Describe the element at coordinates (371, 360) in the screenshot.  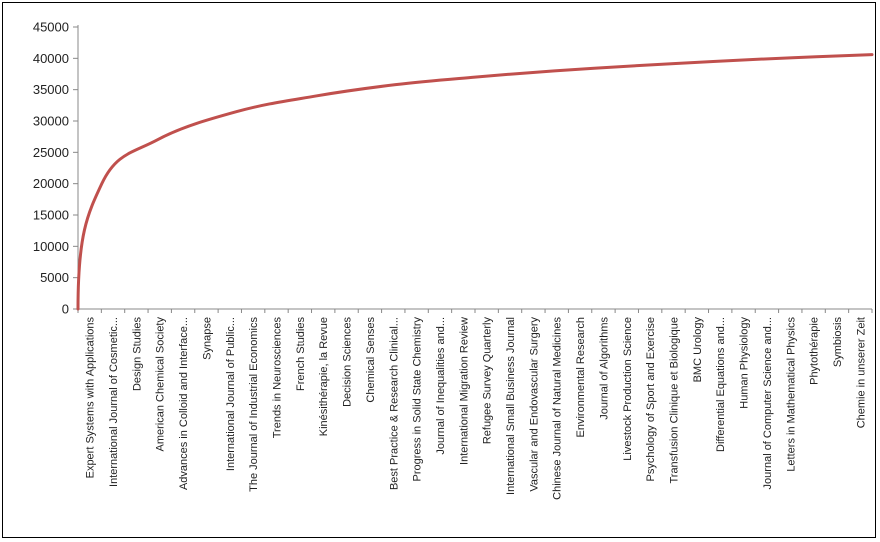
I see `x-tick-label: Chemical Senses` at that location.